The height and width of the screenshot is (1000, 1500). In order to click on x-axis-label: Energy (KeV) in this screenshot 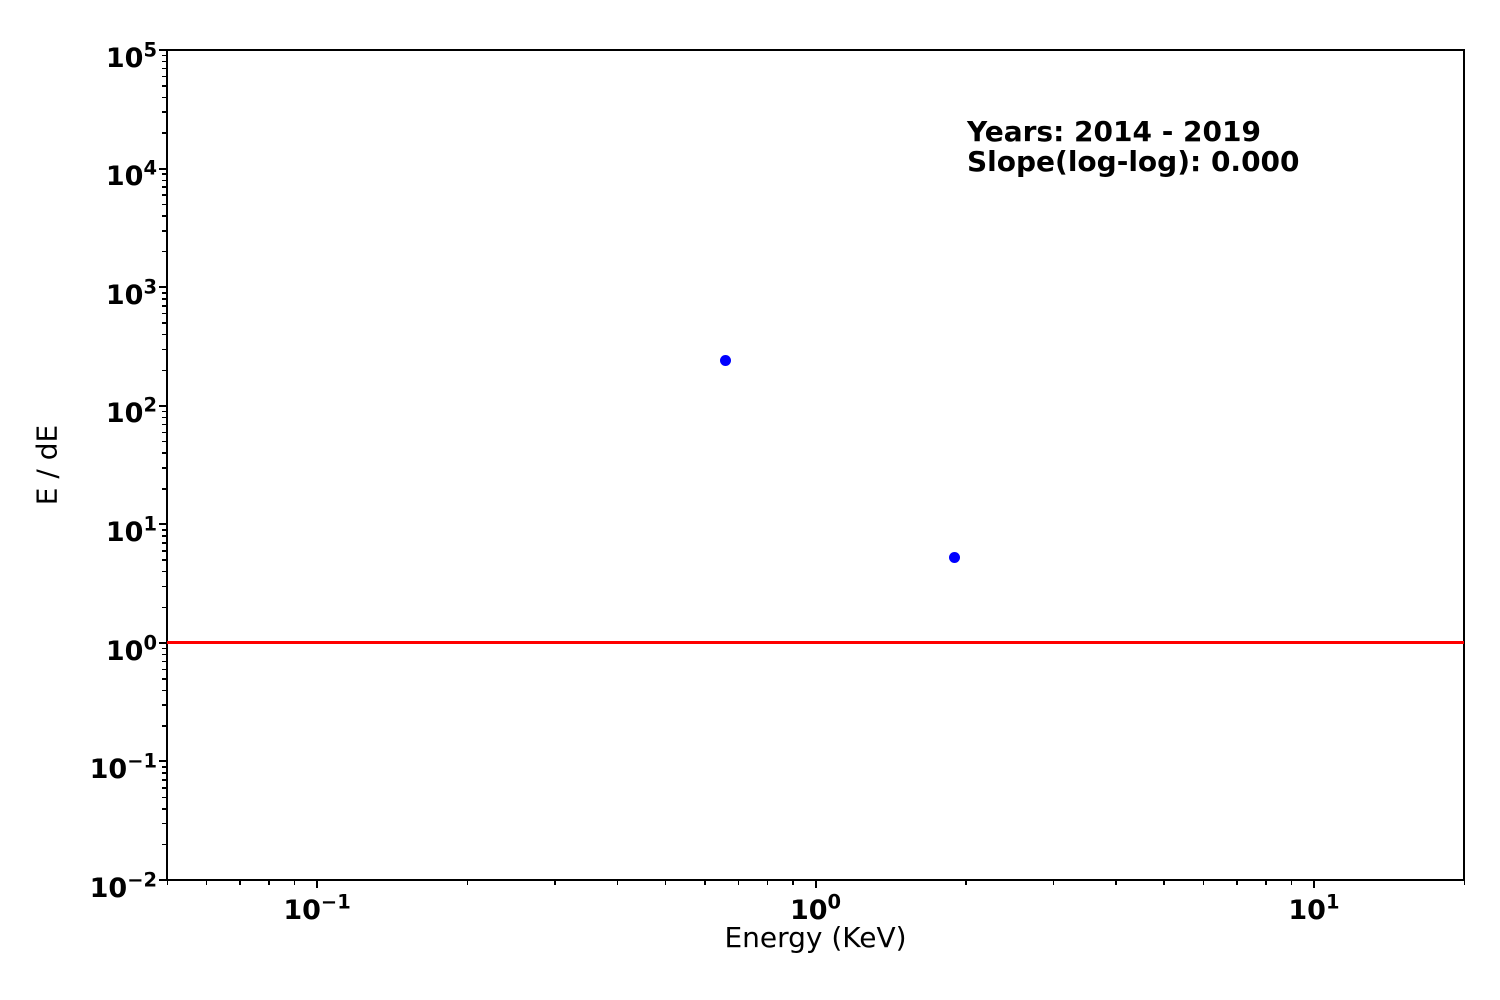, I will do `click(815, 937)`.